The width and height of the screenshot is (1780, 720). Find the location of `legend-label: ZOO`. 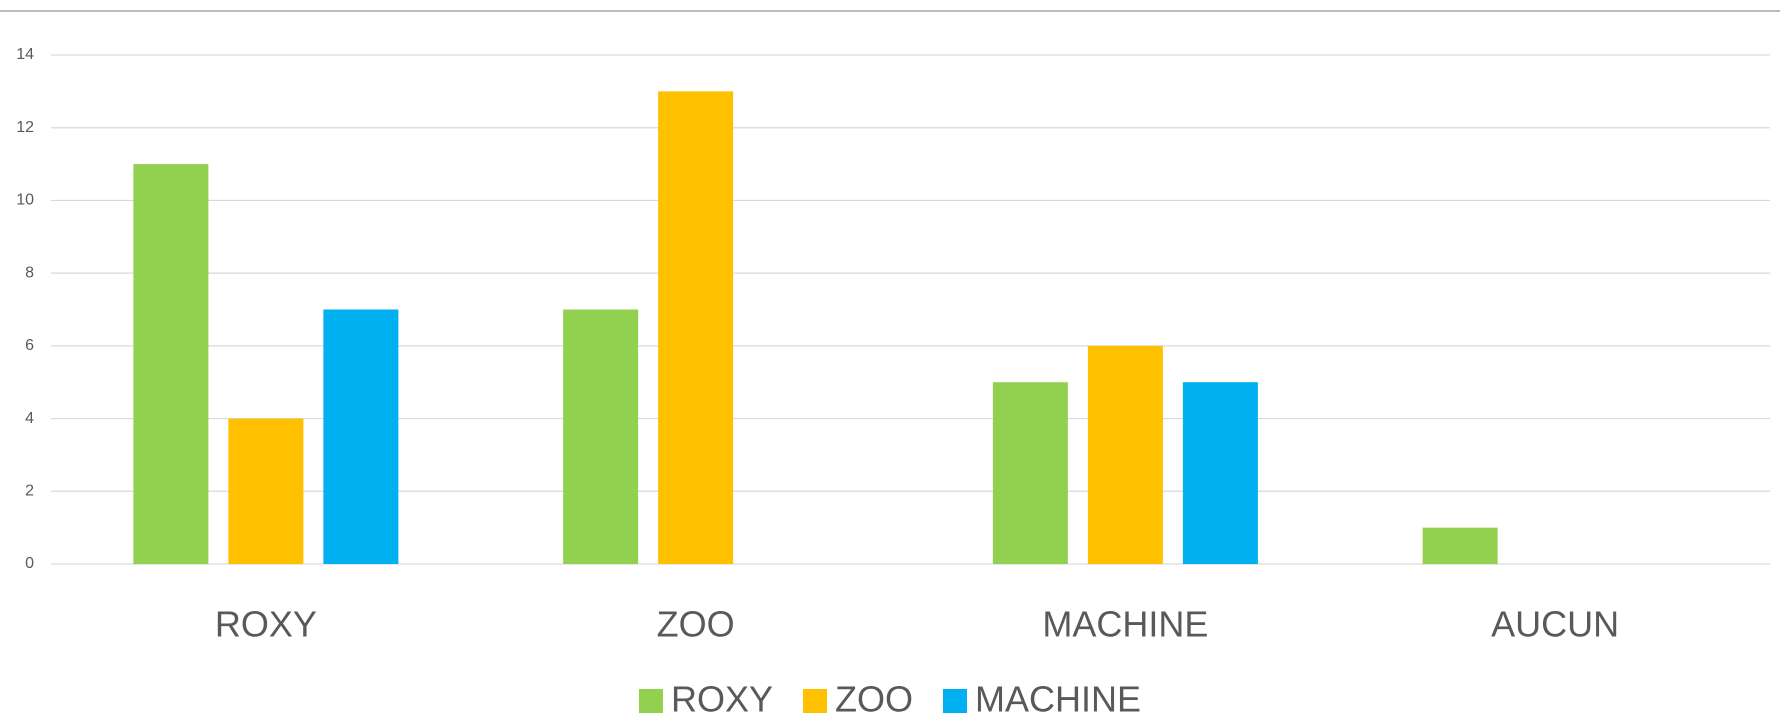

legend-label: ZOO is located at coordinates (874, 699).